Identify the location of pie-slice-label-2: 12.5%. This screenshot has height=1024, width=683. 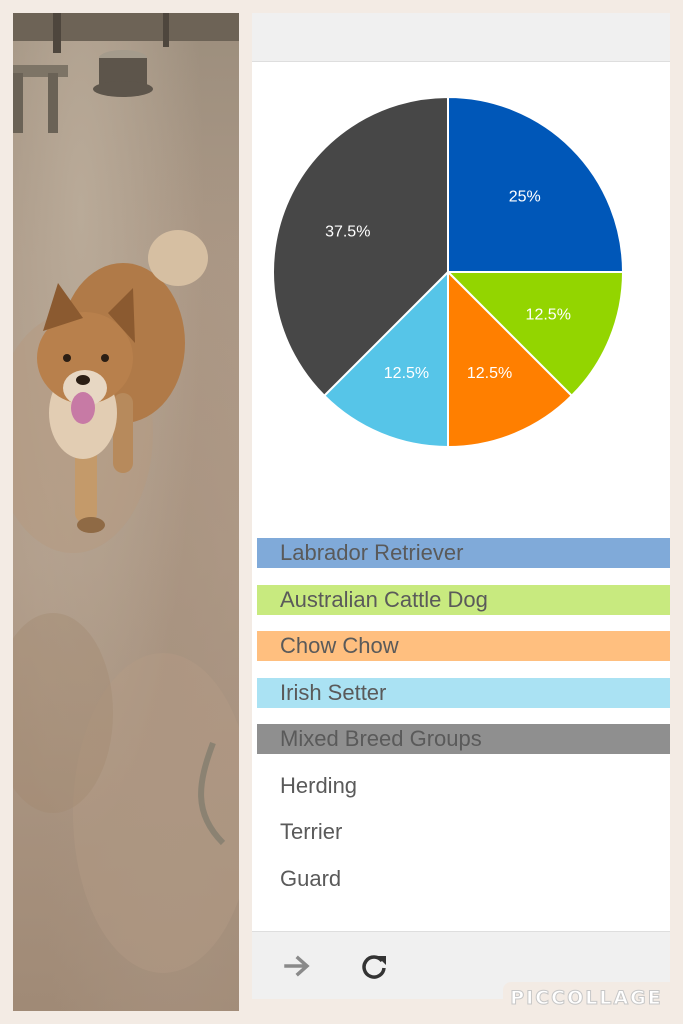
(489, 373).